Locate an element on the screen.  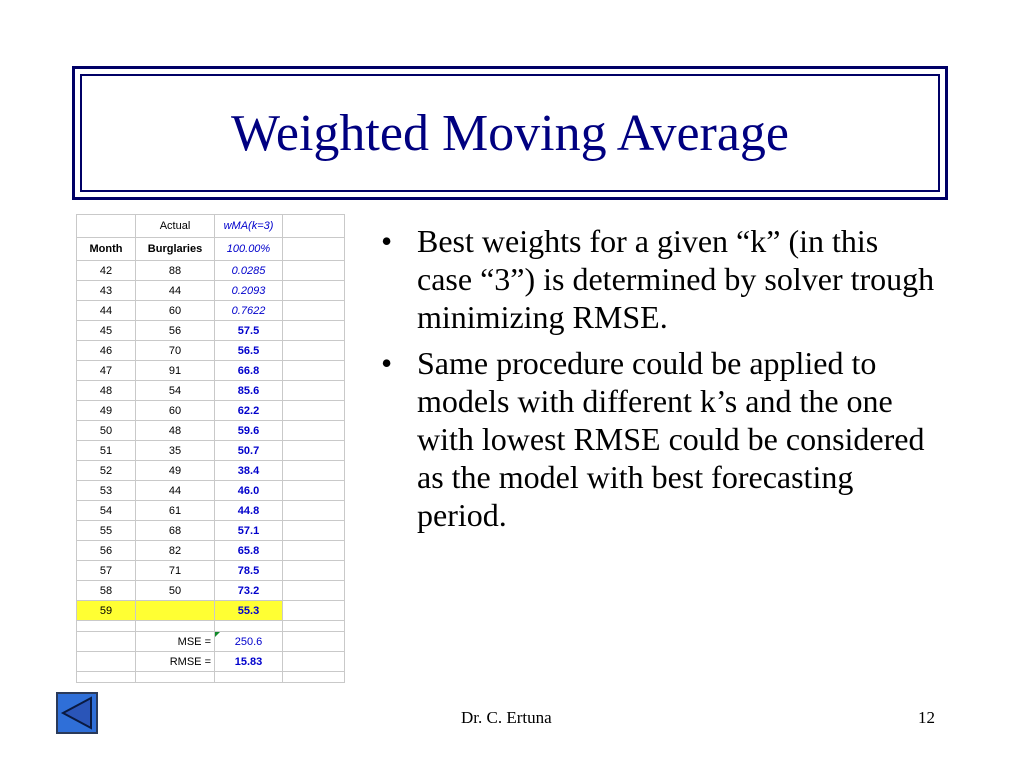
burglaries-cell: 54 is located at coordinates (175, 390).